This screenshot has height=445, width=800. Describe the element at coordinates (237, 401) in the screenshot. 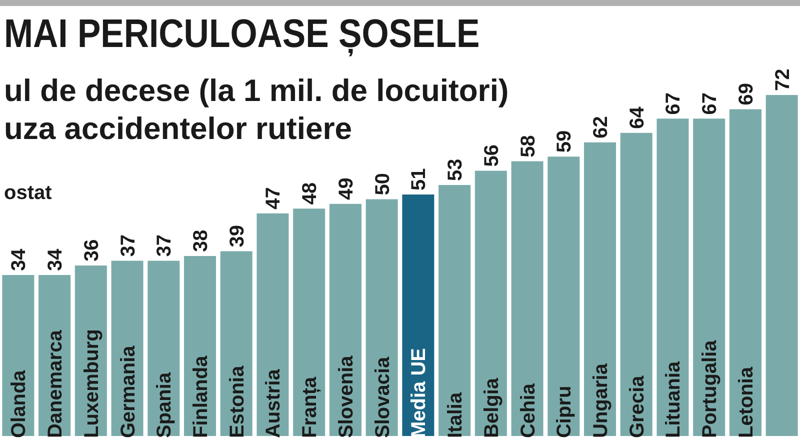

I see `x-tick-label: Estonia` at that location.